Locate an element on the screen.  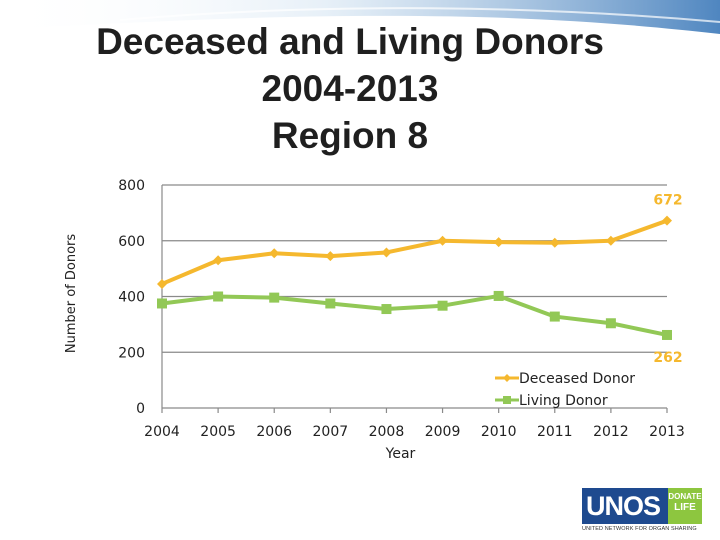
y-tick-label: 200 is located at coordinates (131, 353).